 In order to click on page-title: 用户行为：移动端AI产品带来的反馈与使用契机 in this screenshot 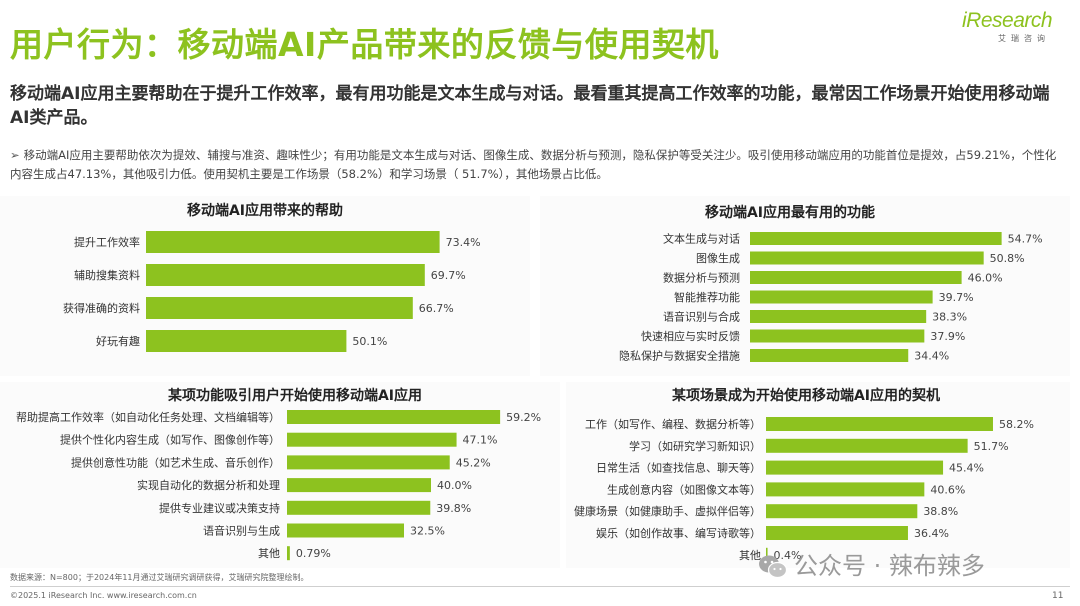, I will do `click(364, 44)`.